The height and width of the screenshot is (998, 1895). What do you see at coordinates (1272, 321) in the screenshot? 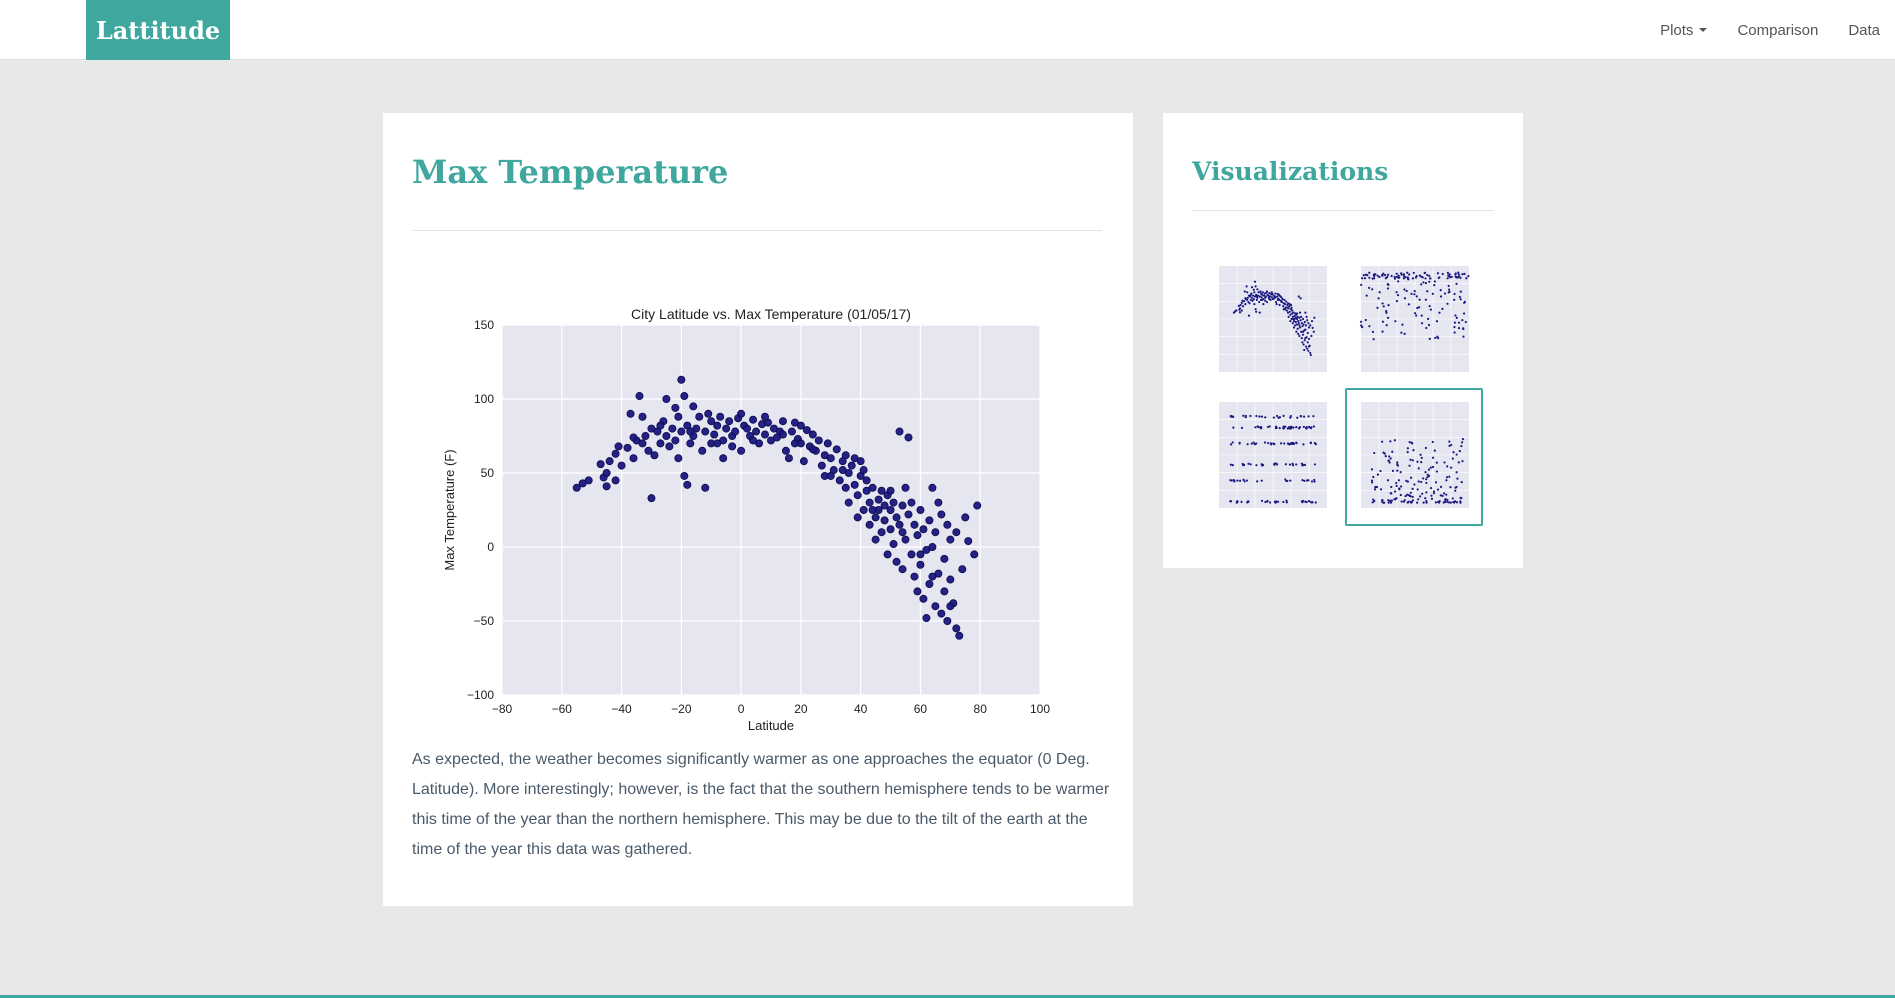
I see `thumbnail-max-temperature` at bounding box center [1272, 321].